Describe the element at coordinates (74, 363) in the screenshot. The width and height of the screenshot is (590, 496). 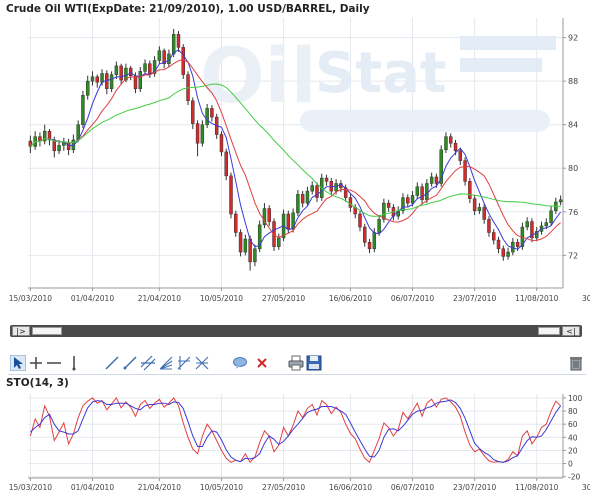
I see `vertical-line-icon` at that location.